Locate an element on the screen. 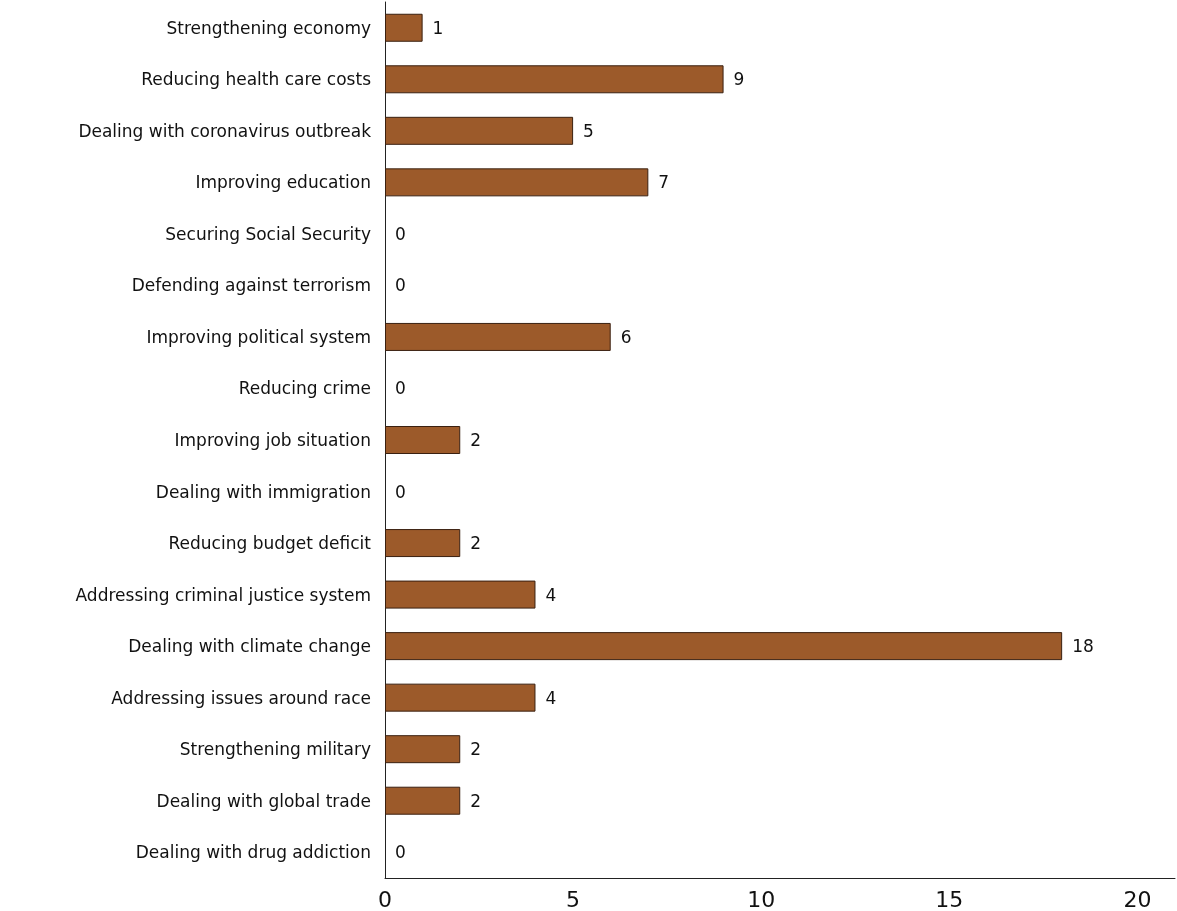 Image resolution: width=1177 pixels, height=911 pixels. y-tick-label: Reducing budget deficit is located at coordinates (270, 543).